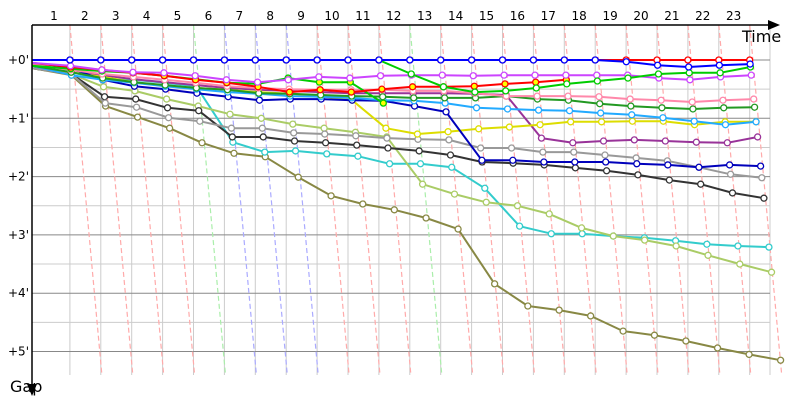  Describe the element at coordinates (18, 118) in the screenshot. I see `y-tick-label: +1'` at that location.